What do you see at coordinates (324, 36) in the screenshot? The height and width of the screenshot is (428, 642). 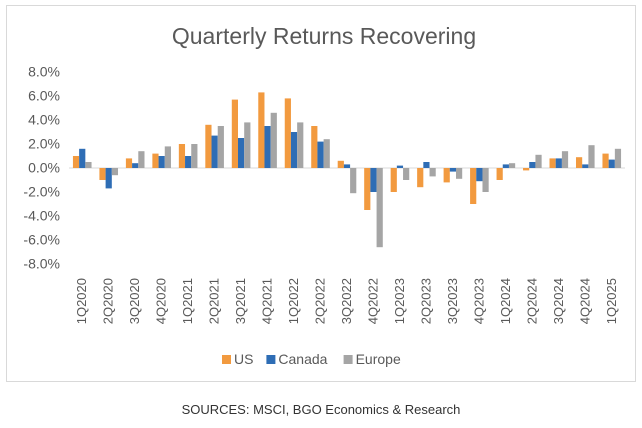 I see `chart-title: Quarterly Returns Recovering` at bounding box center [324, 36].